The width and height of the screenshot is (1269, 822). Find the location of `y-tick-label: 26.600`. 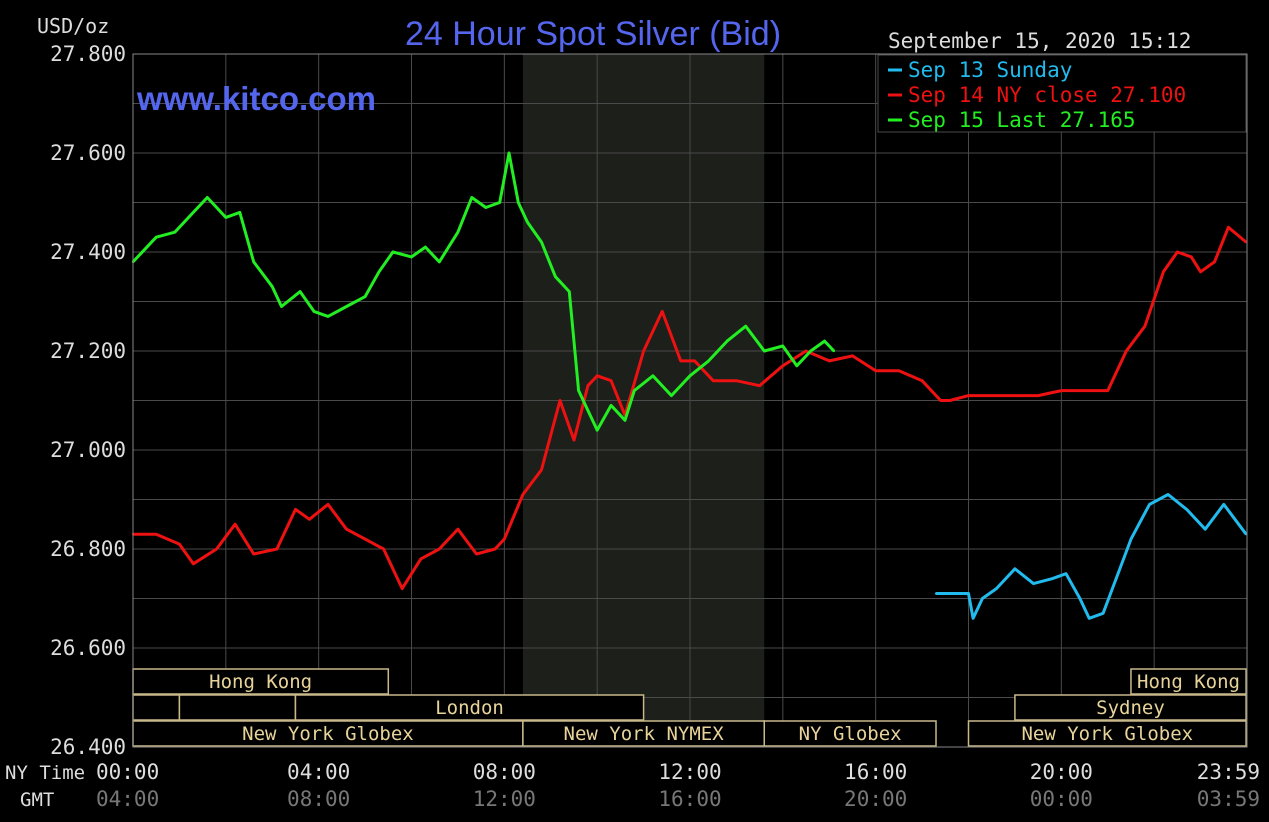

y-tick-label: 26.600 is located at coordinates (88, 648).